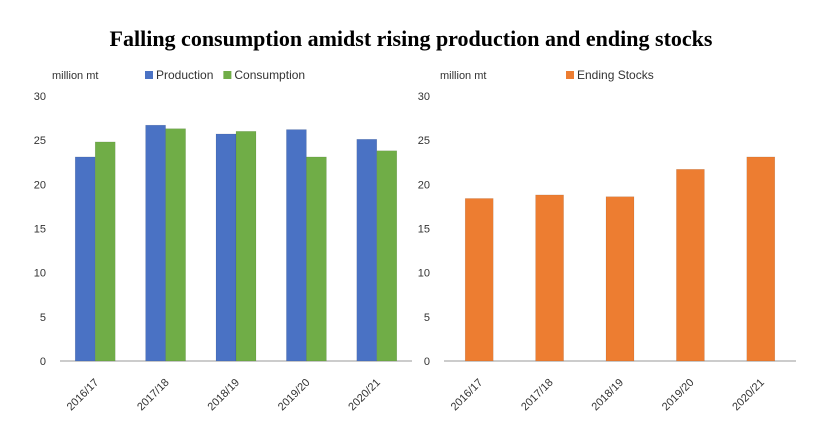  Describe the element at coordinates (615, 75) in the screenshot. I see `legend-label: Ending Stocks` at that location.